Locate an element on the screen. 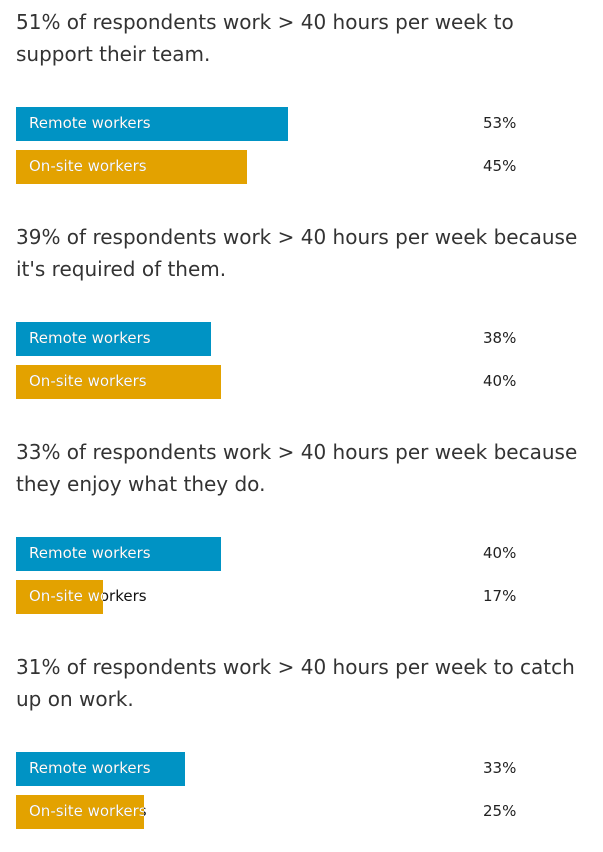 The image size is (603, 852). bar-row: Remote workers Remote workers 33% is located at coordinates (306, 769).